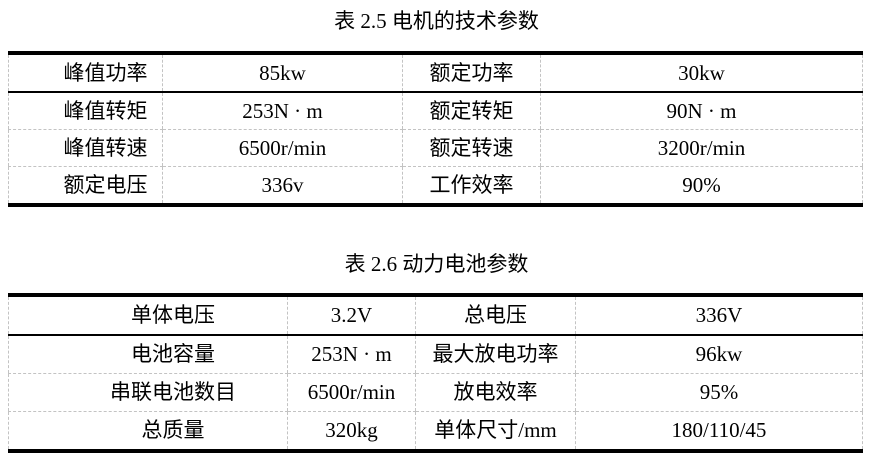 Image resolution: width=873 pixels, height=460 pixels. What do you see at coordinates (85, 73) in the screenshot?
I see `param-name-cell: 峰值功率` at bounding box center [85, 73].